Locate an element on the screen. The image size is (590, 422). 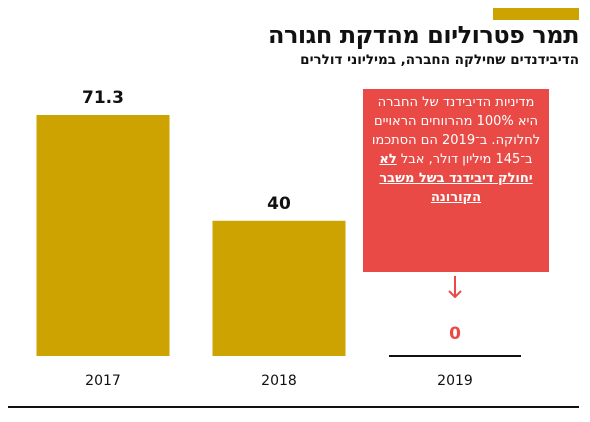
value-label-2018: 40 is located at coordinates (279, 204).